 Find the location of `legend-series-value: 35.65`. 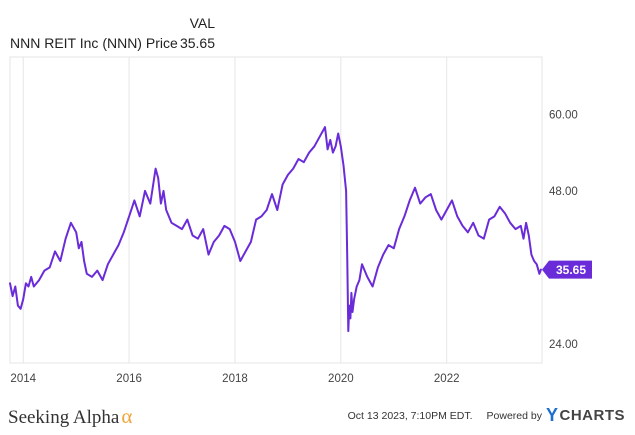

legend-series-value: 35.65 is located at coordinates (197, 43).